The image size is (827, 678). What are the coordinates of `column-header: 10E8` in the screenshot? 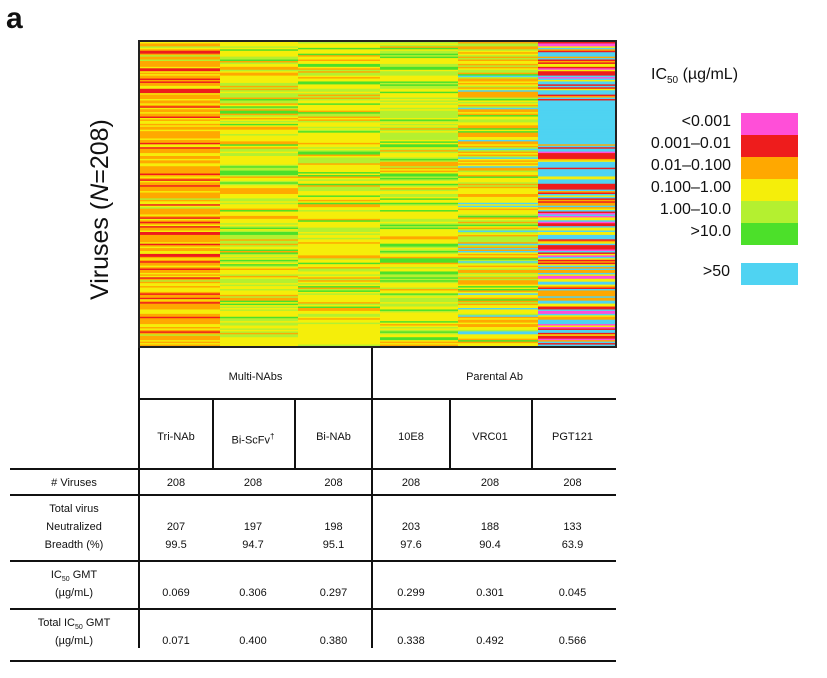 It's located at (411, 437).